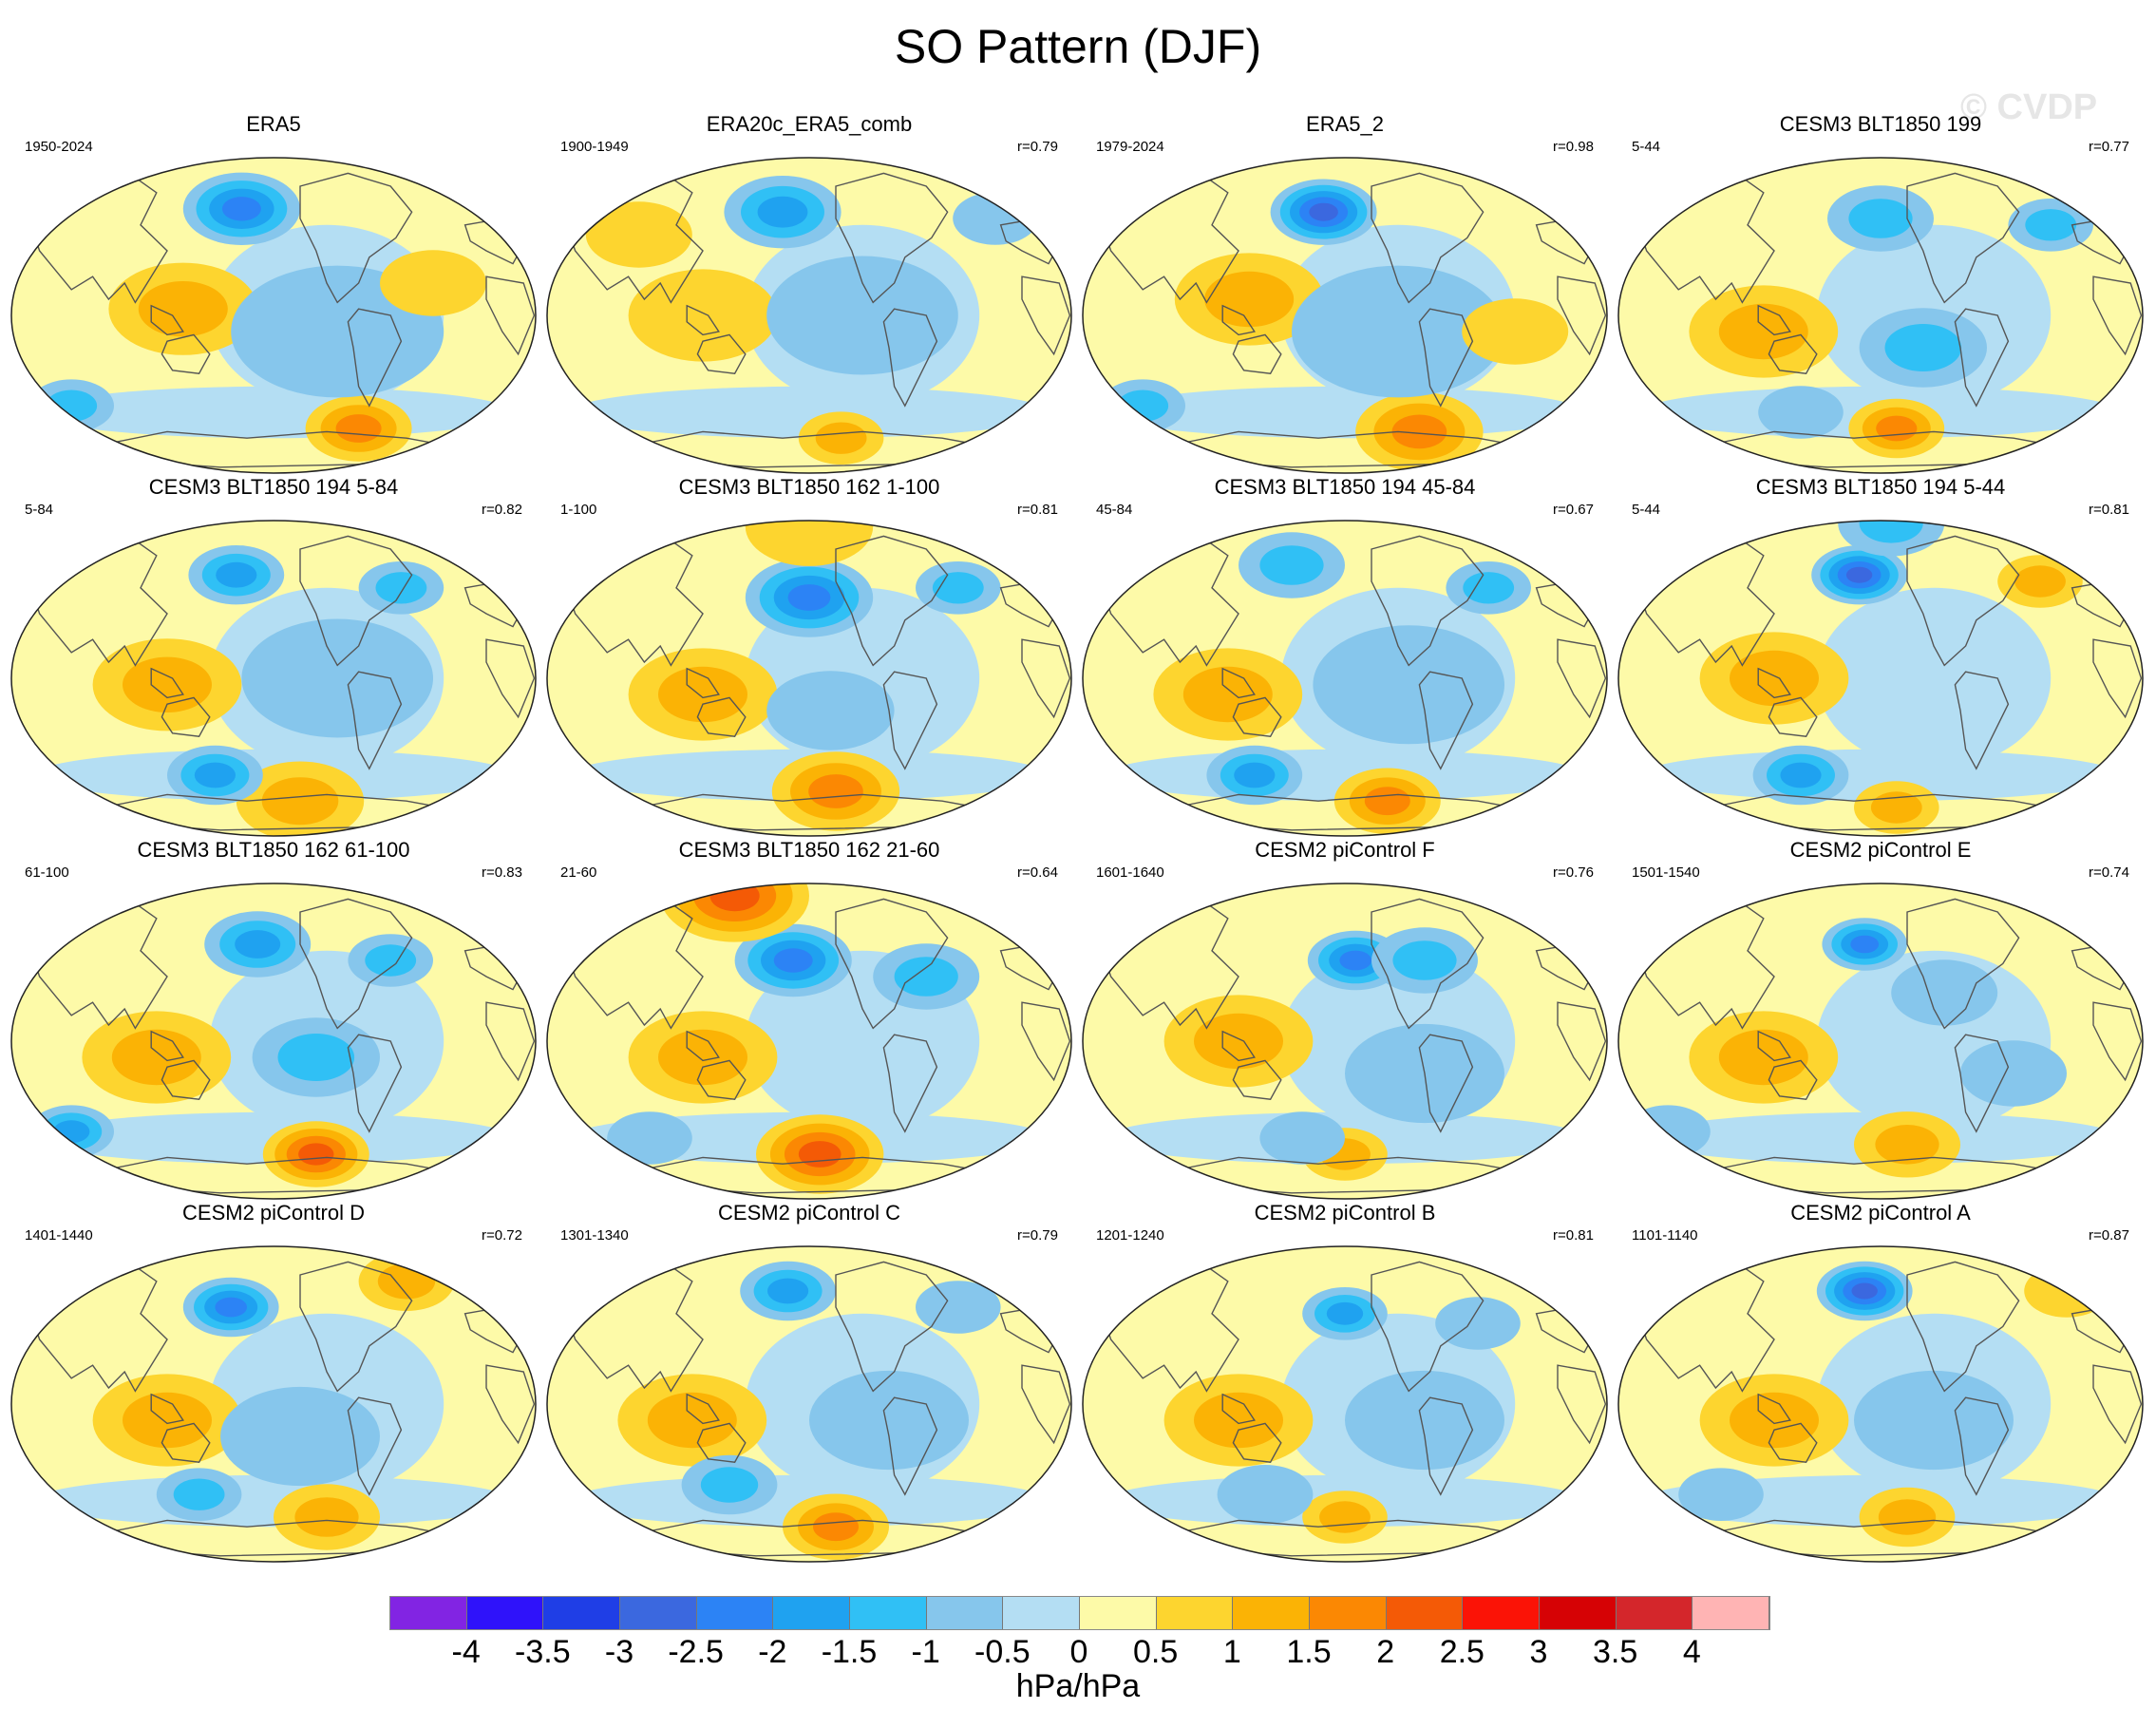 This screenshot has height=1728, width=2156. Describe the element at coordinates (772, 1652) in the screenshot. I see `colorbar-tick: -2` at that location.